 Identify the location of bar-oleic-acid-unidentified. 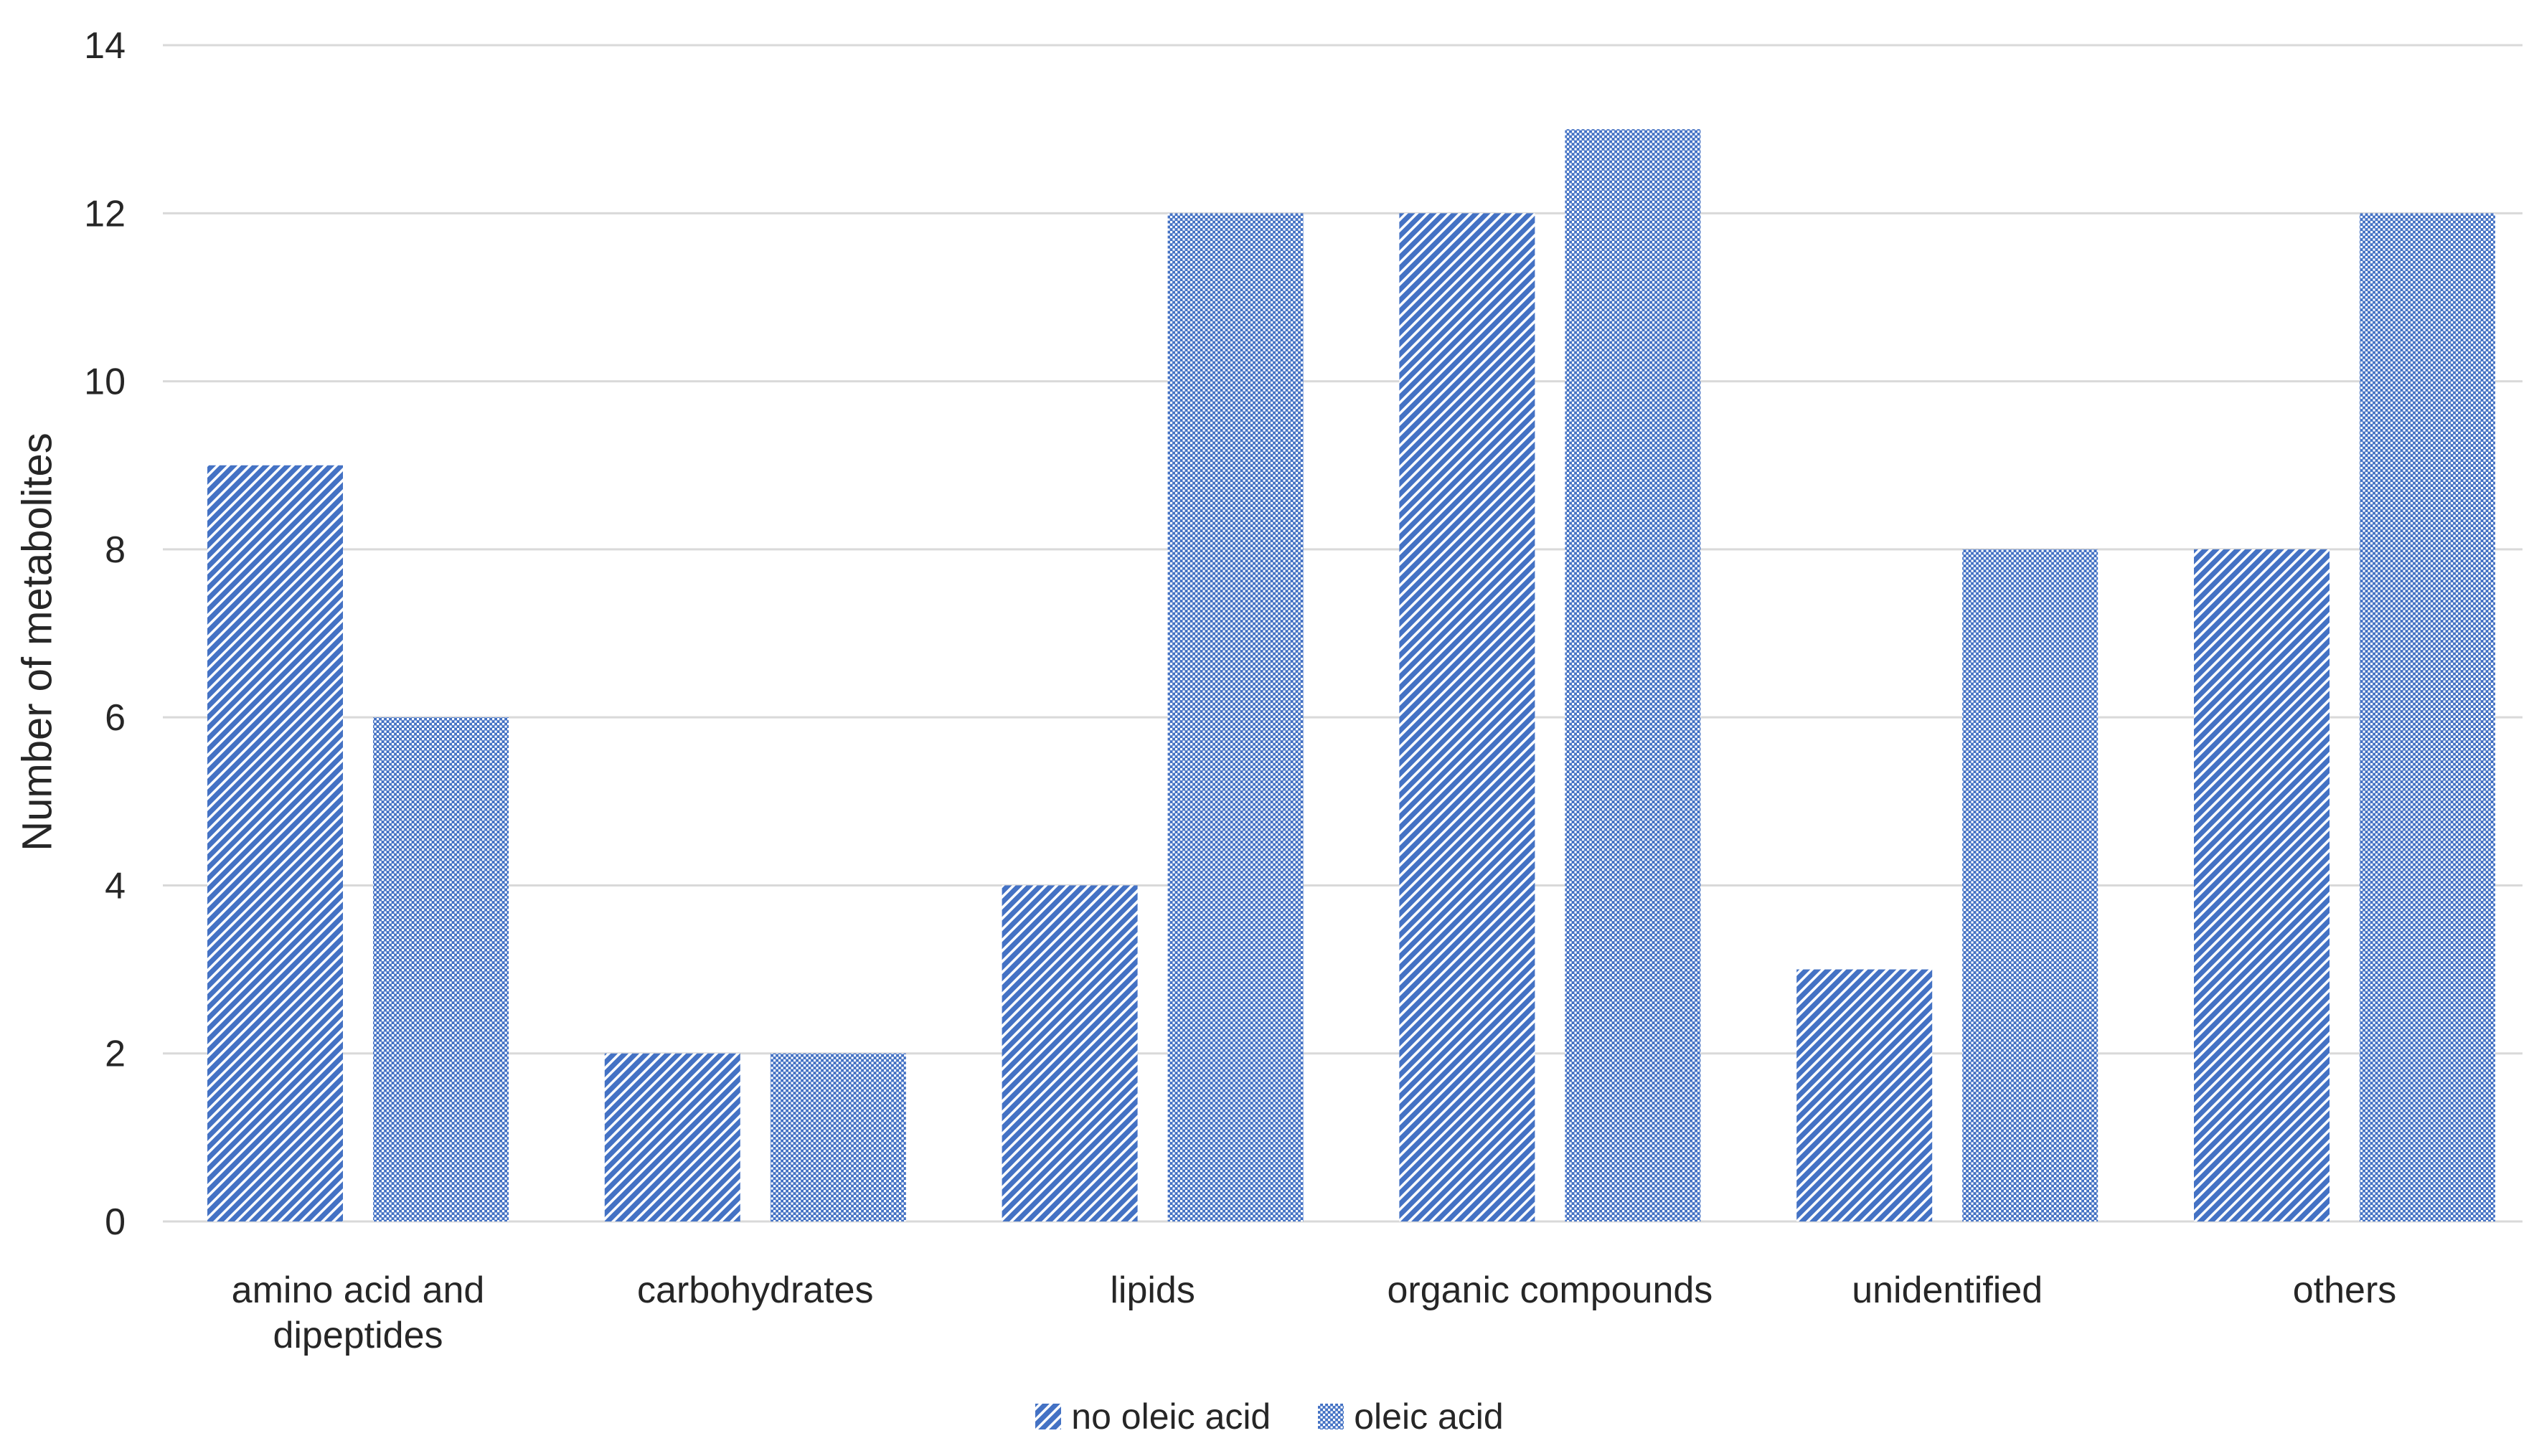
(2030, 885).